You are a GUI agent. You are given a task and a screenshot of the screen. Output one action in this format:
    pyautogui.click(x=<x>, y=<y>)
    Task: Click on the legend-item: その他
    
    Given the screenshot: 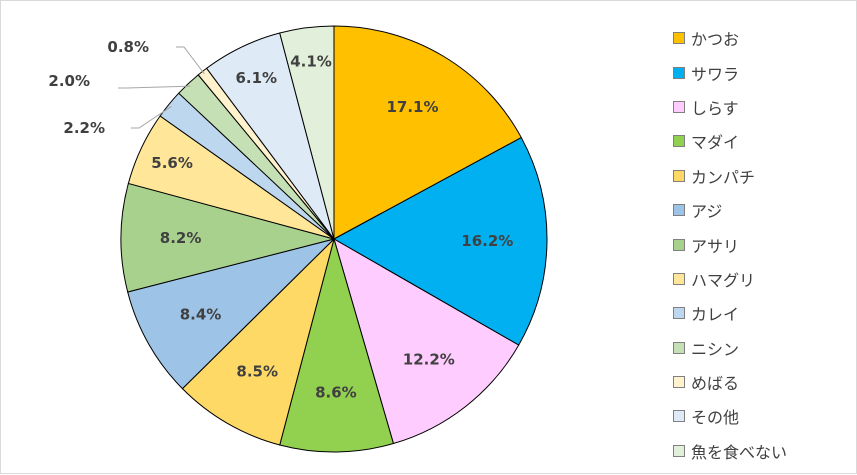 What is the action you would take?
    pyautogui.click(x=730, y=416)
    